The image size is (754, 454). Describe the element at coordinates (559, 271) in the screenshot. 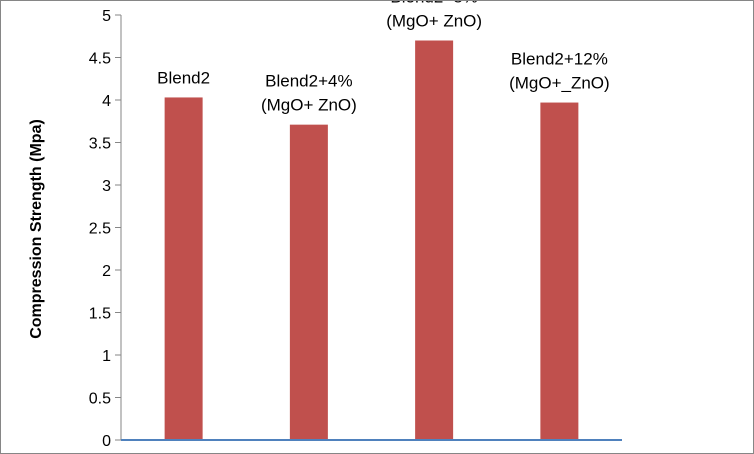

I see `bar-blend2-12-` at that location.